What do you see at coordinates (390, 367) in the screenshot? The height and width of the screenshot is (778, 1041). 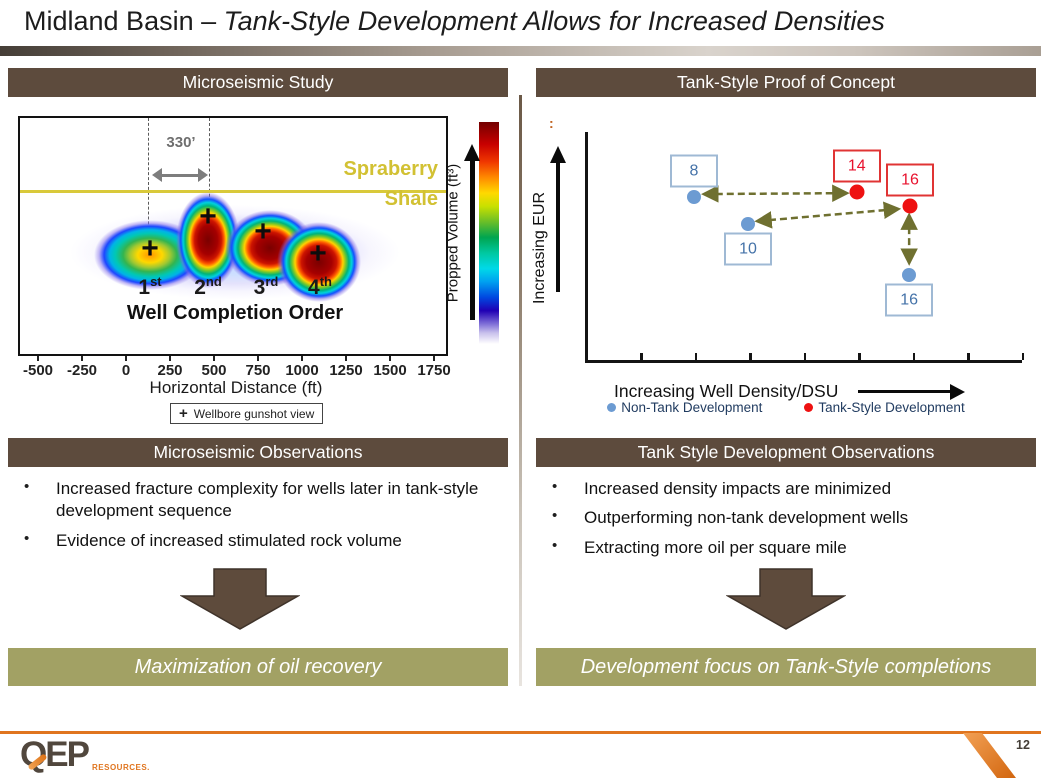 I see `x-tick-label: 1500` at bounding box center [390, 367].